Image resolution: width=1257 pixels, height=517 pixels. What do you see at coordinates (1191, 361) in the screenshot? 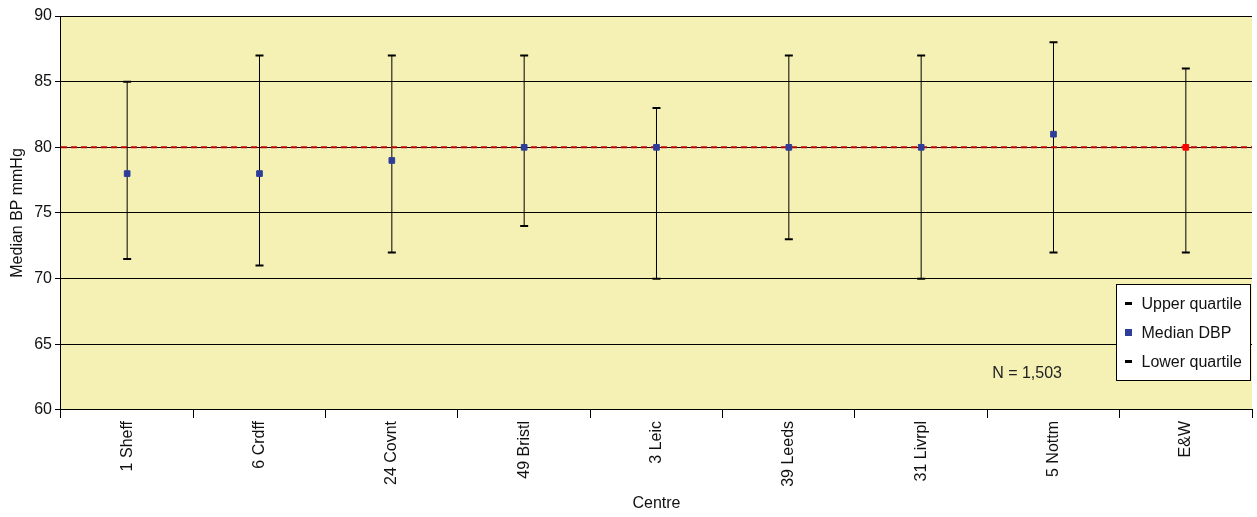
I see `legend-label: Lower quartile` at bounding box center [1191, 361].